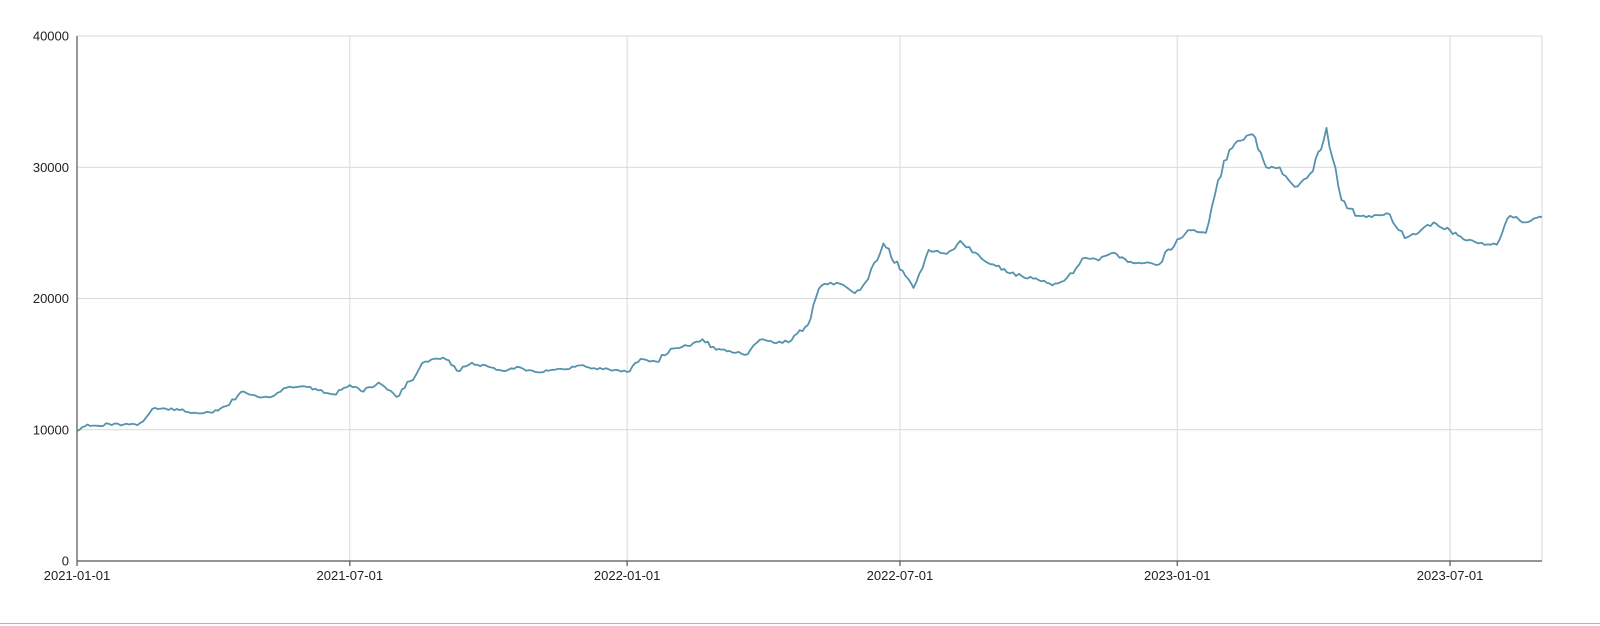 Image resolution: width=1600 pixels, height=626 pixels. What do you see at coordinates (51, 298) in the screenshot?
I see `y-tick-label: 20000` at bounding box center [51, 298].